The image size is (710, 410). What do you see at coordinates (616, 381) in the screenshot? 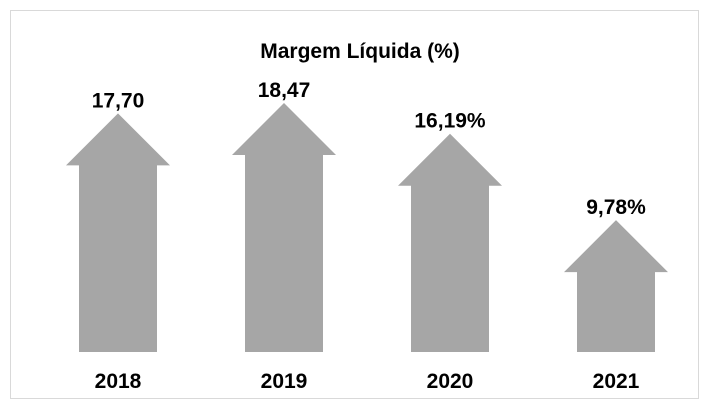
I see `x-tick-label: 2021` at bounding box center [616, 381].